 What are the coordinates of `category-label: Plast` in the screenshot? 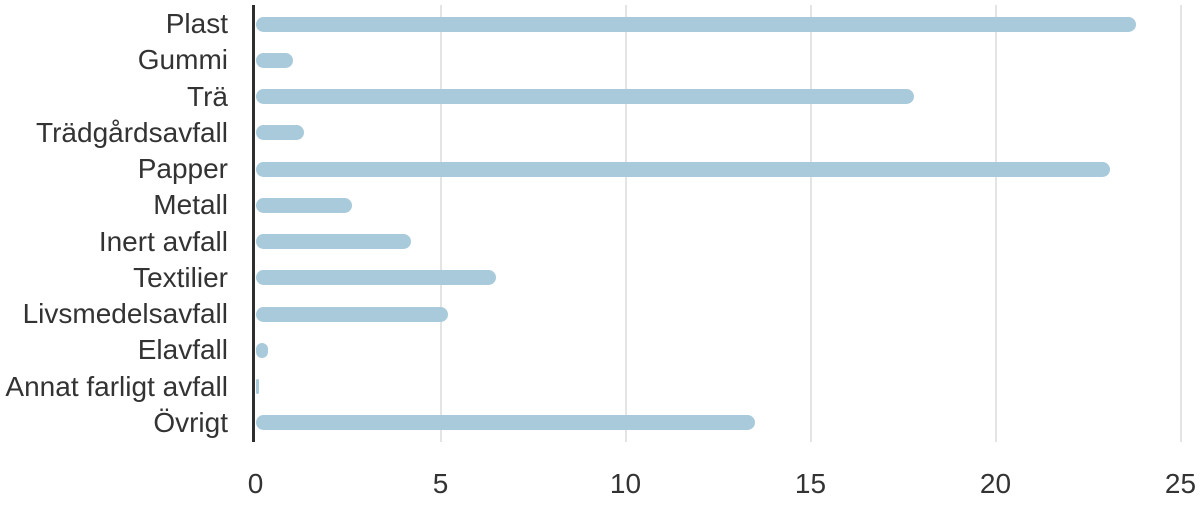 It's located at (196, 24).